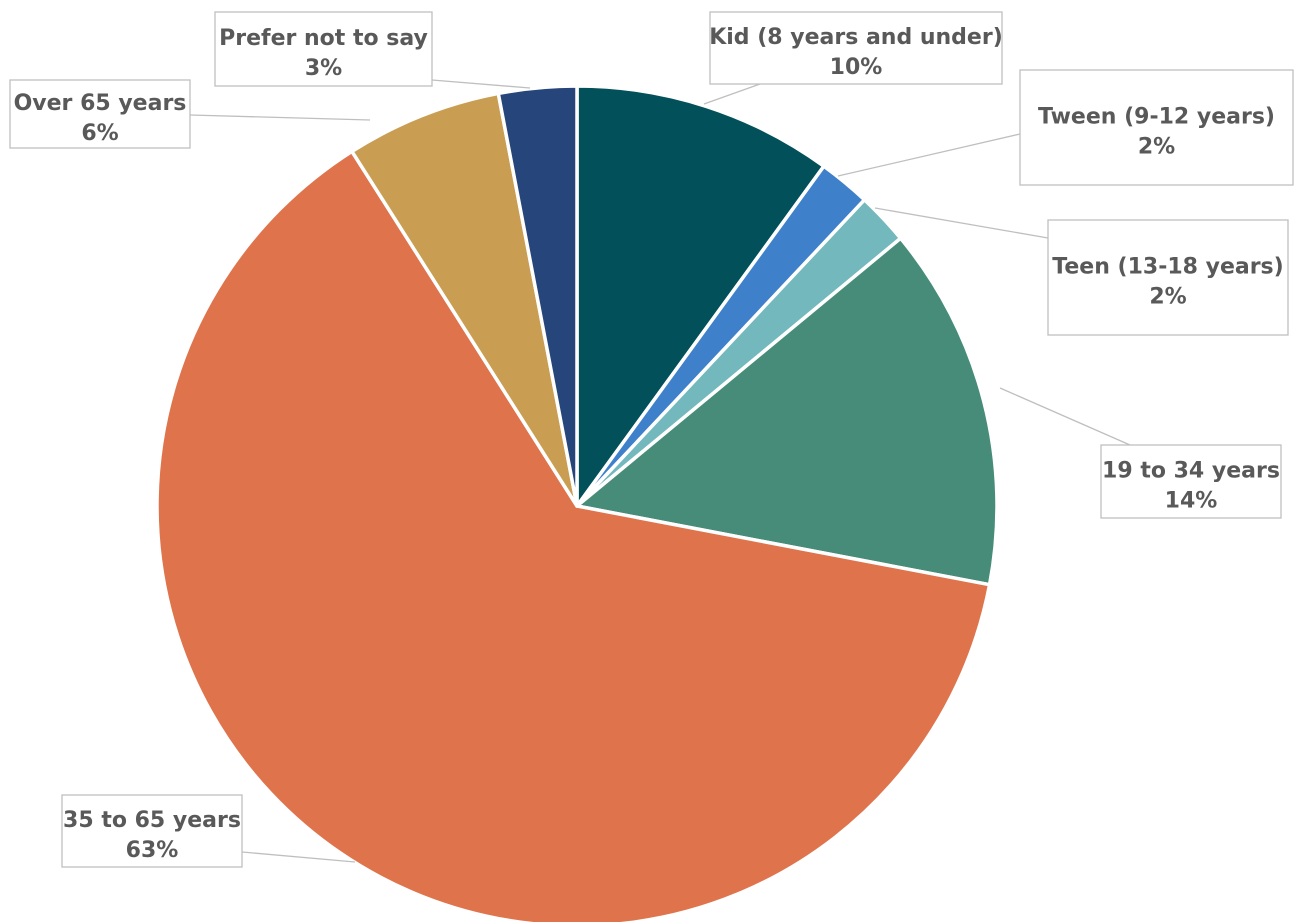 The height and width of the screenshot is (922, 1294). What do you see at coordinates (464, 299) in the screenshot?
I see `pie-slice-over-65-years` at bounding box center [464, 299].